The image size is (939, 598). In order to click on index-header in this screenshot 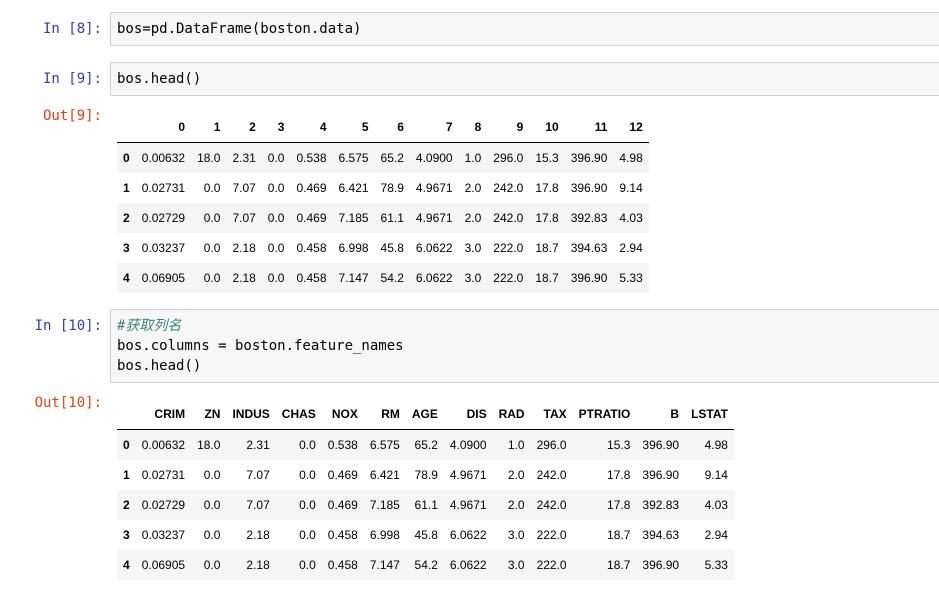, I will do `click(126, 127)`.